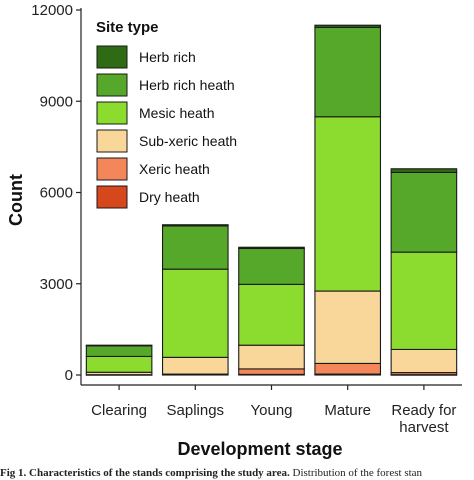 This screenshot has width=474, height=480. I want to click on legend-label-herb-rich-heath: Herb rich heath, so click(187, 85).